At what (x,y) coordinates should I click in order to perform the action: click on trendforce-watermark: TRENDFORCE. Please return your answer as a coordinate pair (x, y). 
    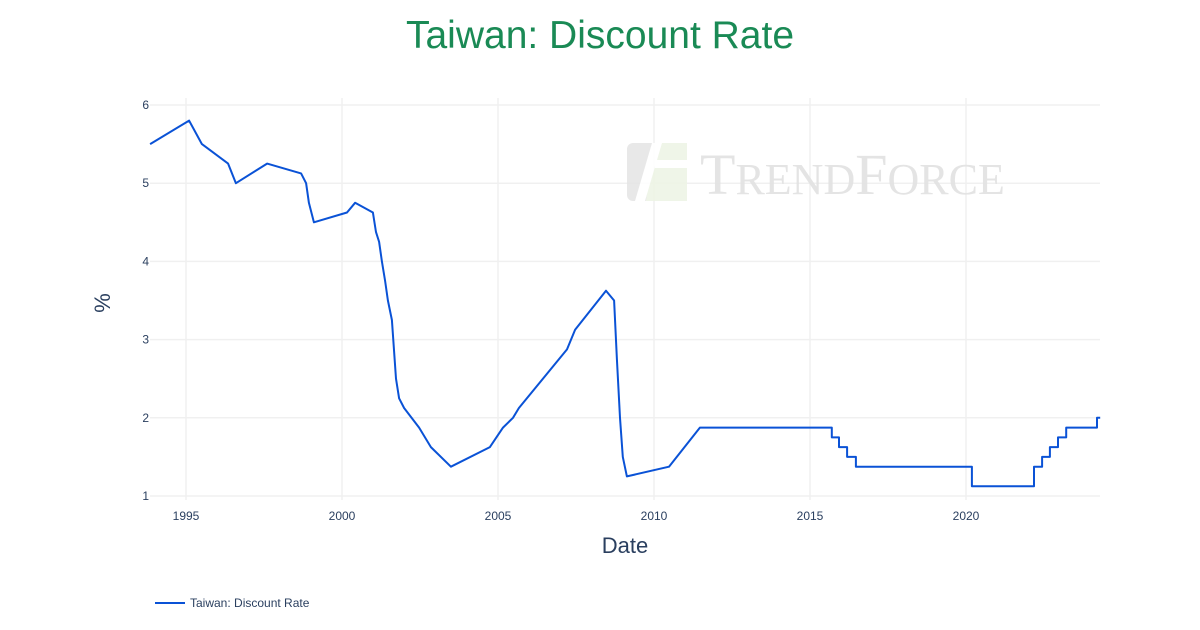
    Looking at the image, I should click on (816, 174).